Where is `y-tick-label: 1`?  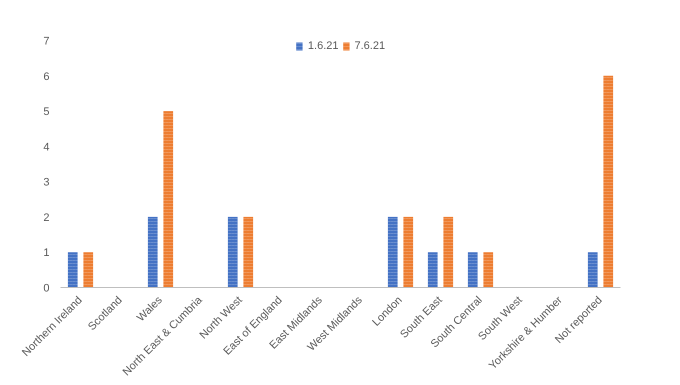
y-tick-label: 1 is located at coordinates (46, 253).